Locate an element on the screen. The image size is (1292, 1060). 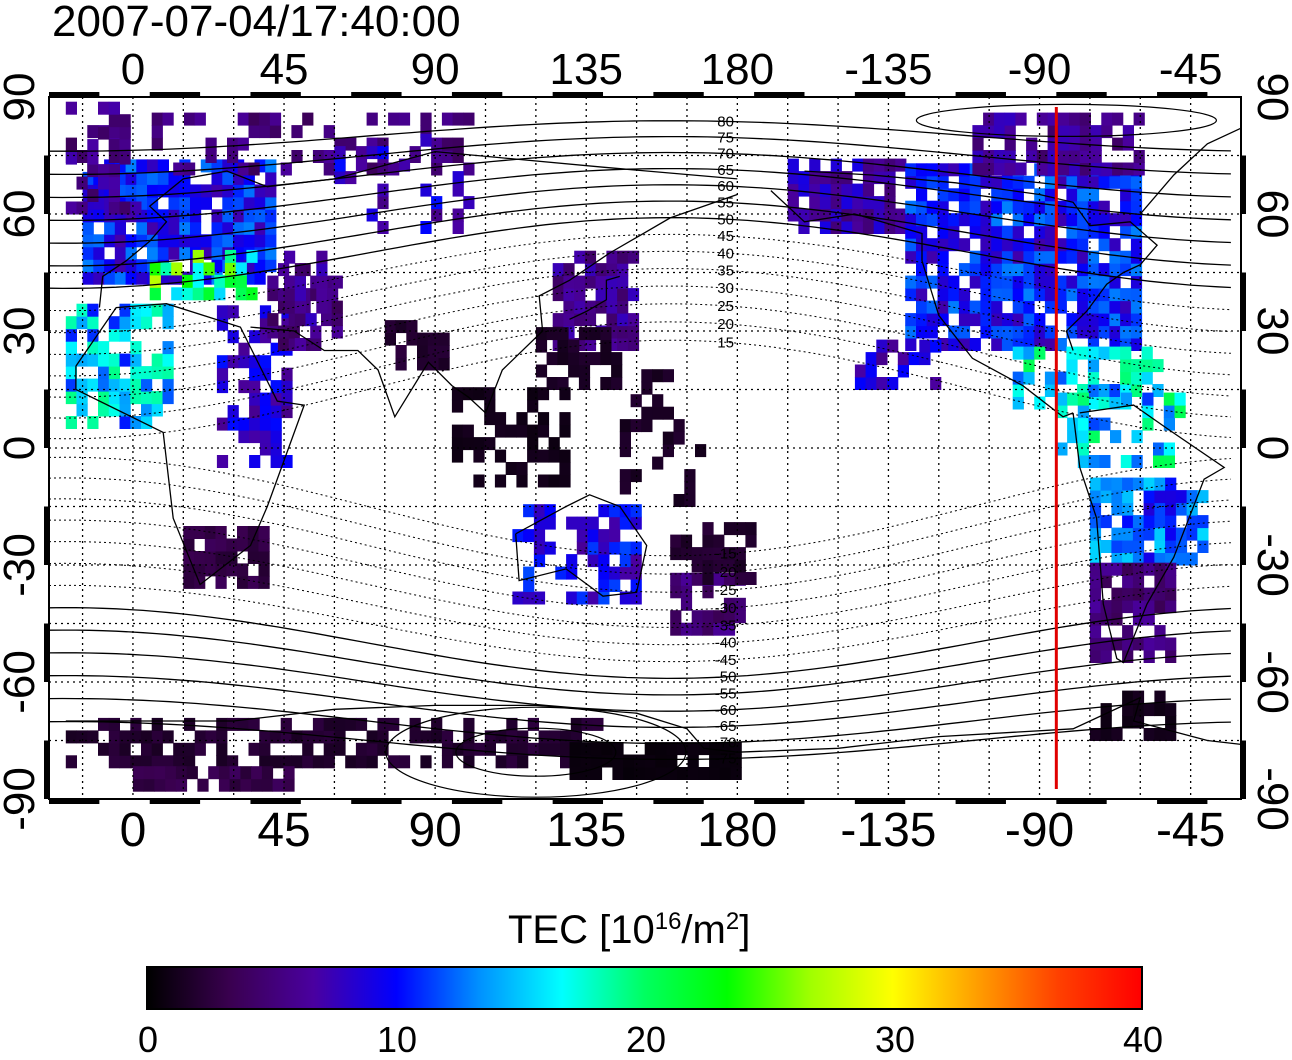
contour-label: -15 is located at coordinates (726, 553).